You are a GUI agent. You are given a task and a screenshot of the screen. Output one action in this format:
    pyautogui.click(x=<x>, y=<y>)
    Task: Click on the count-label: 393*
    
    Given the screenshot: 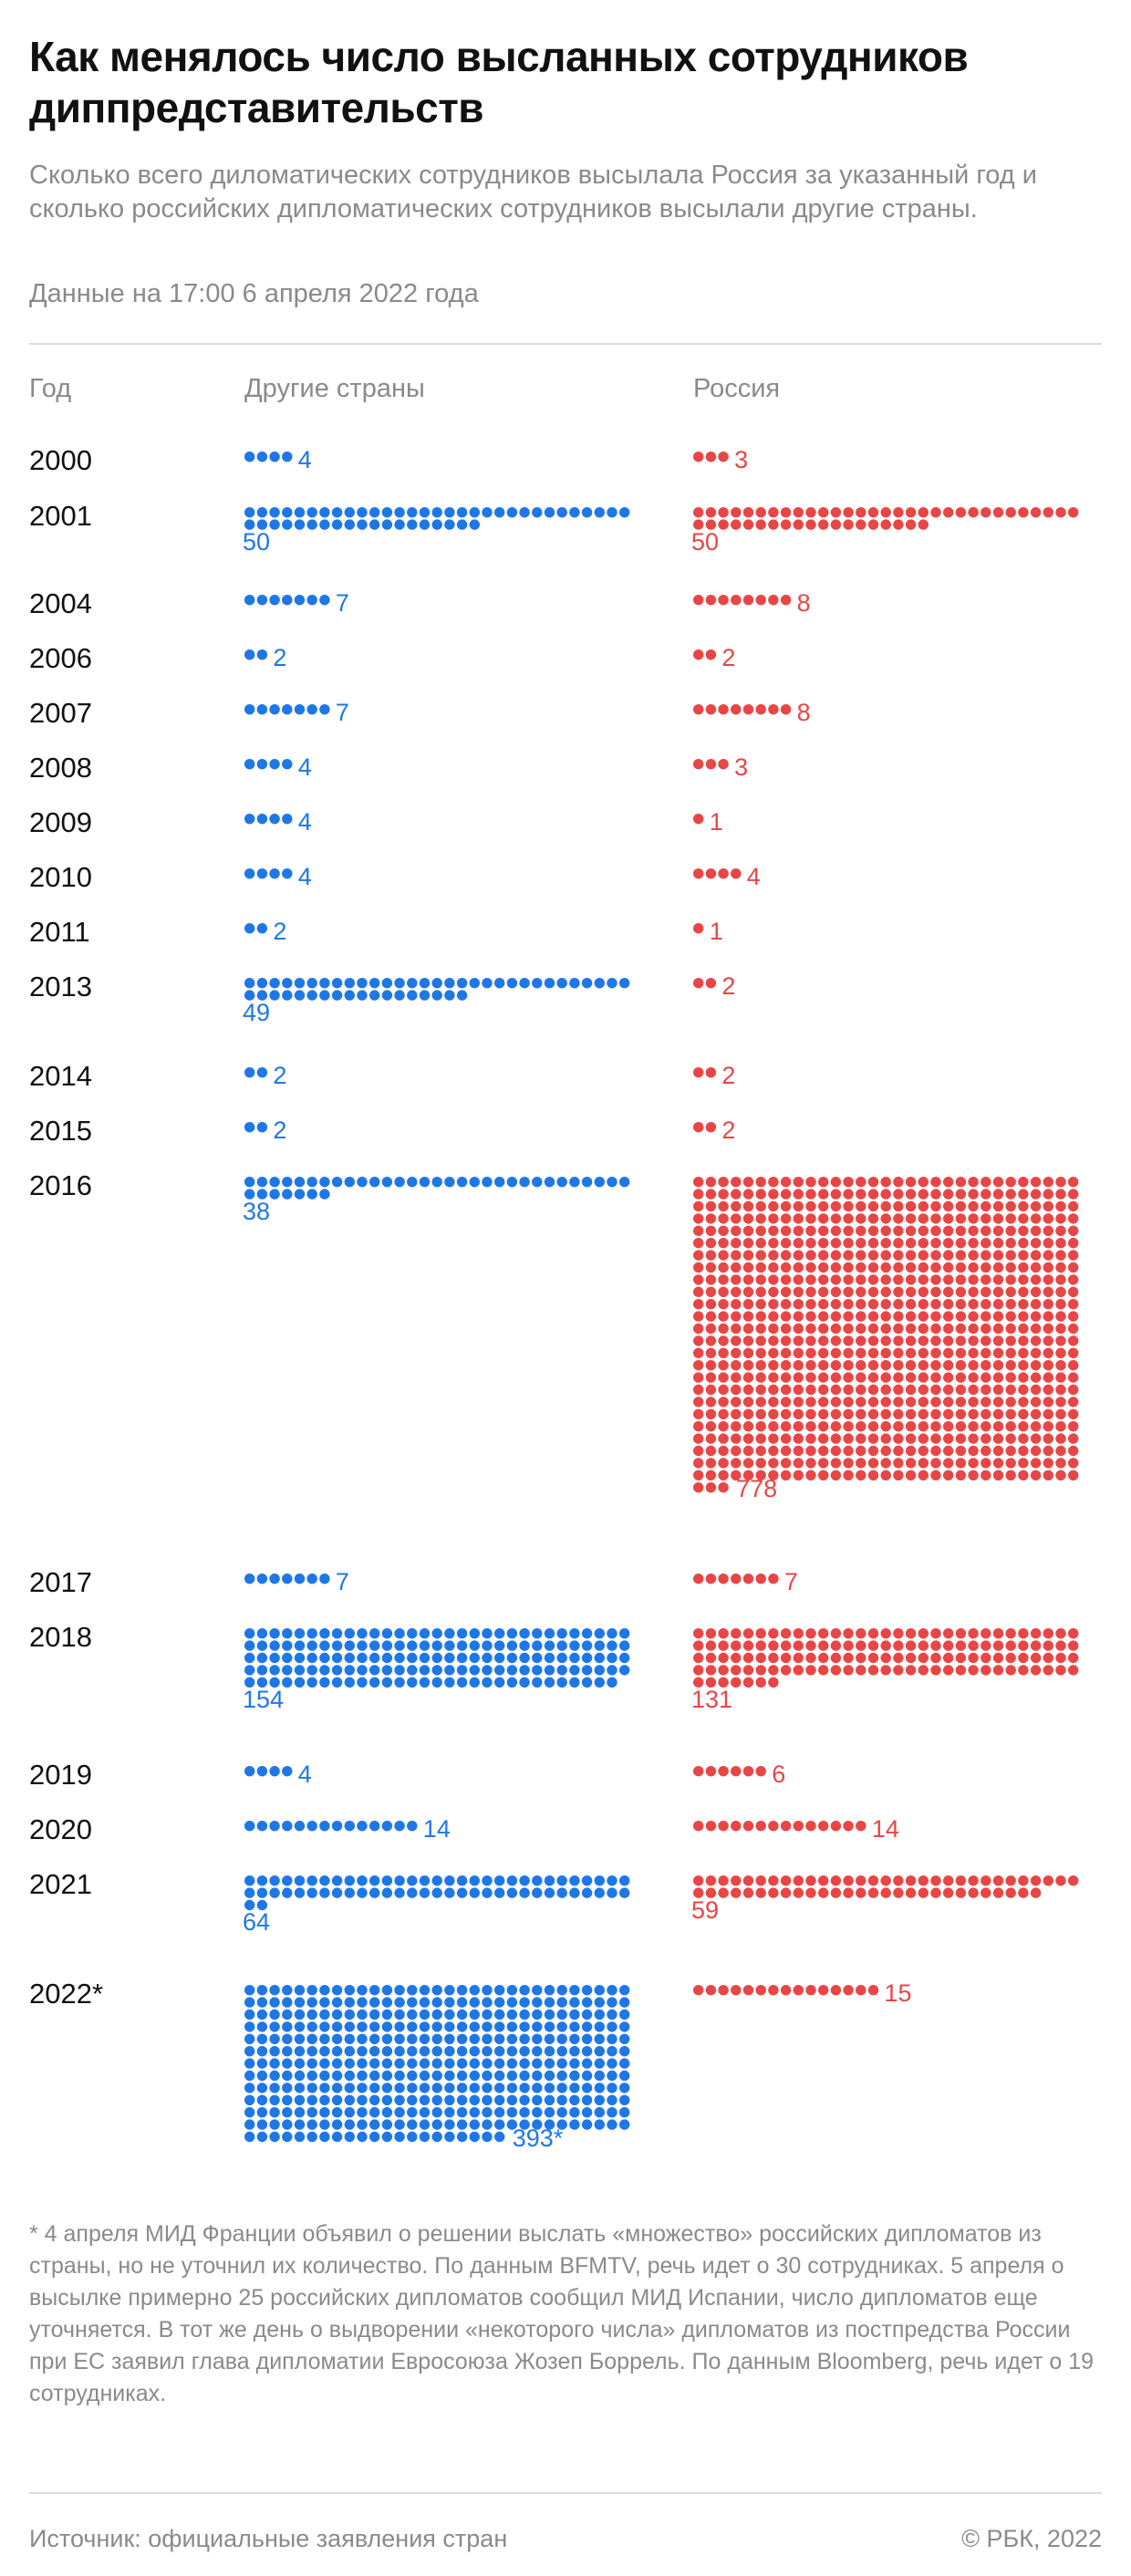 What is the action you would take?
    pyautogui.click(x=538, y=2138)
    